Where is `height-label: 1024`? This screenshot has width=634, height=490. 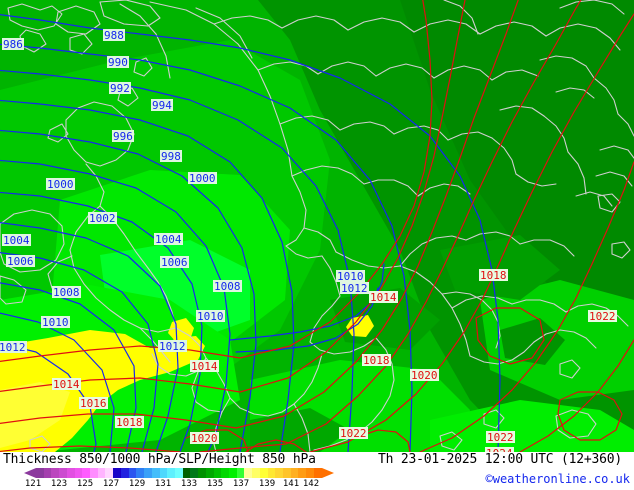 height-label: 1024 is located at coordinates (499, 449).